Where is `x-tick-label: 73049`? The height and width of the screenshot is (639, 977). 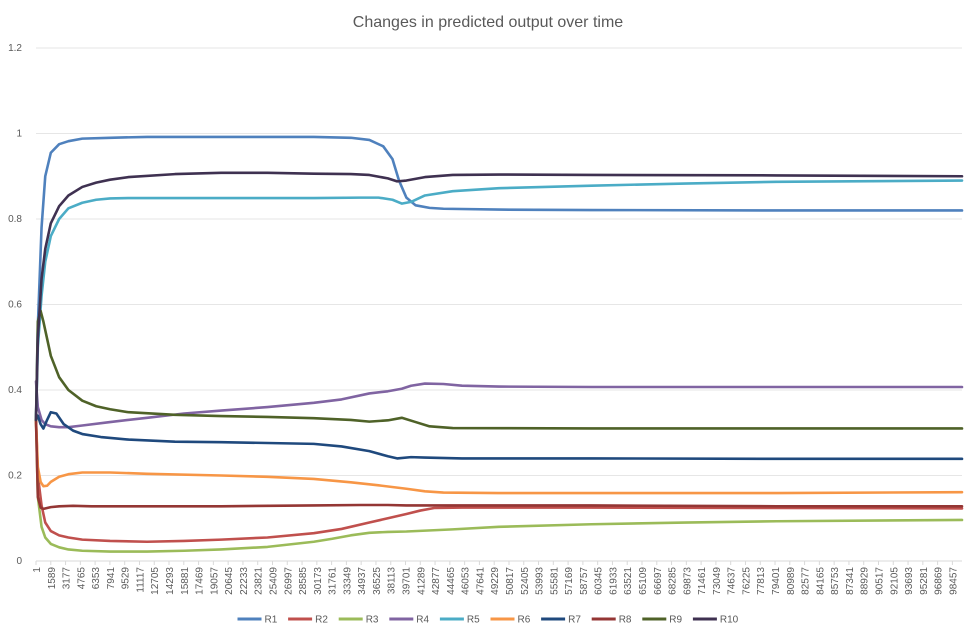
x-tick-label: 73049 is located at coordinates (717, 581).